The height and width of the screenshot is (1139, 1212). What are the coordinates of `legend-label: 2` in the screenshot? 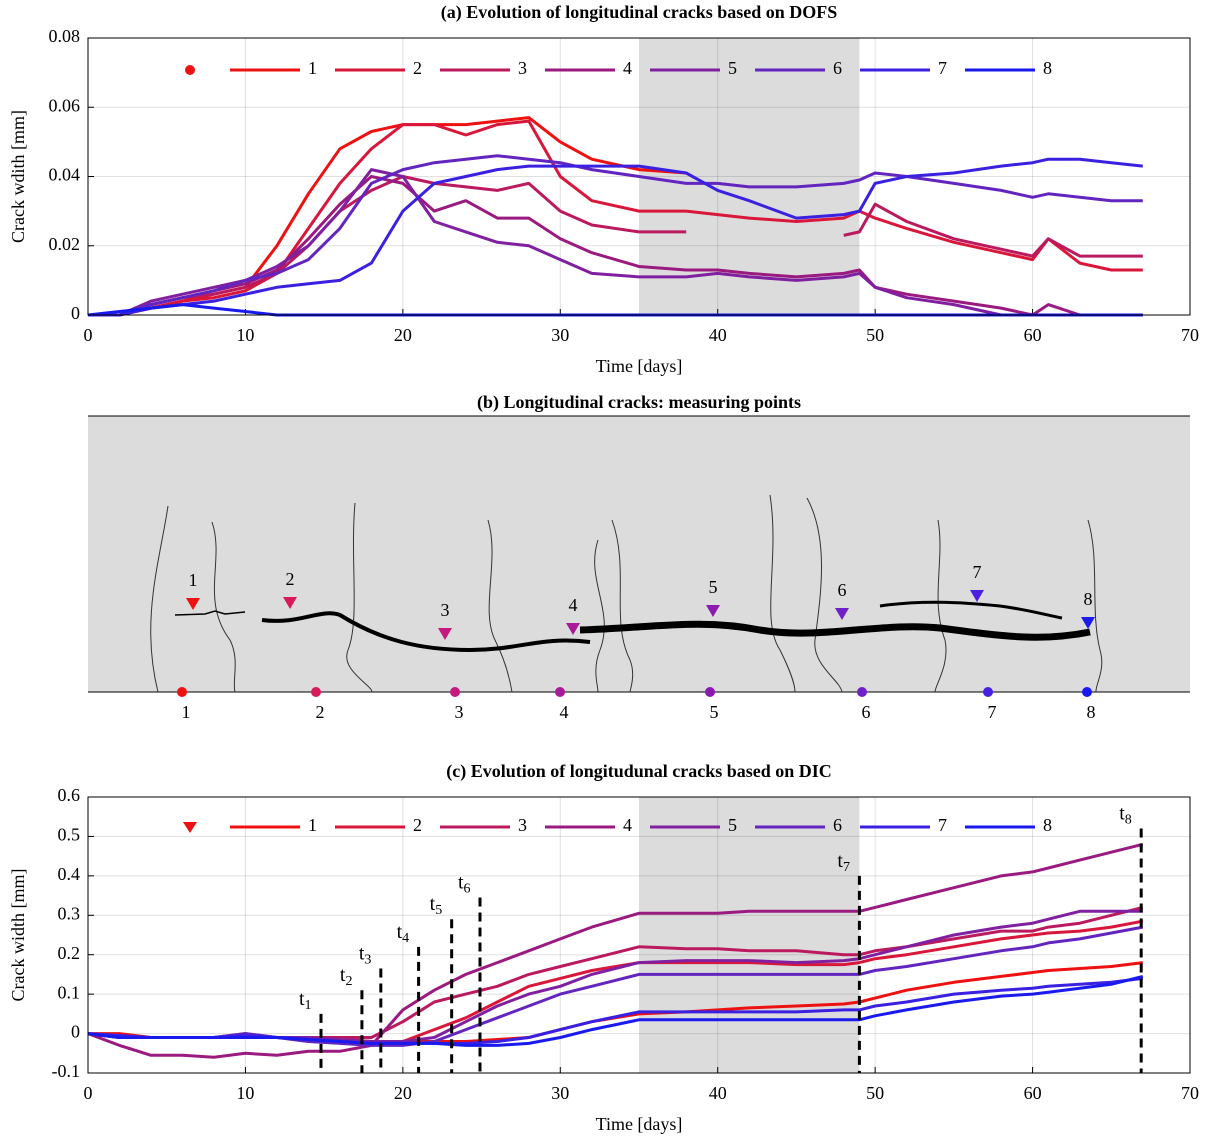 It's located at (417, 825).